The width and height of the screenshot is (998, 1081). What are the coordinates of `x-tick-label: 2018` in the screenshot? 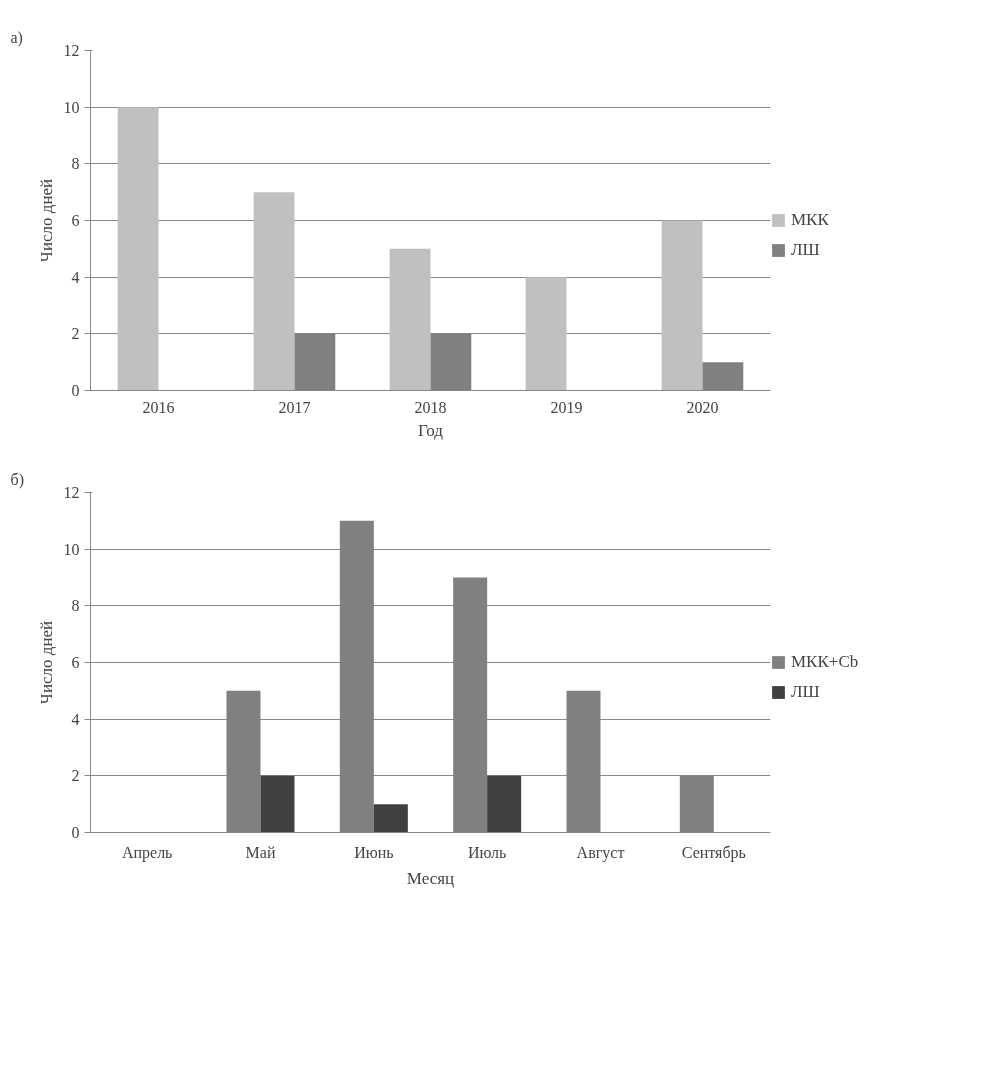 It's located at (430, 407).